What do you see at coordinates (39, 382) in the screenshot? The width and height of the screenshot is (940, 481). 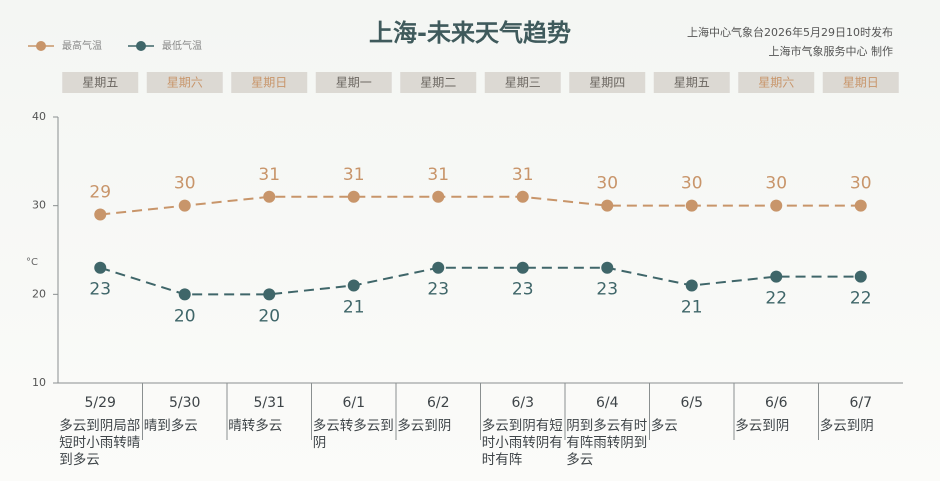 I see `y-tick-label: 10` at bounding box center [39, 382].